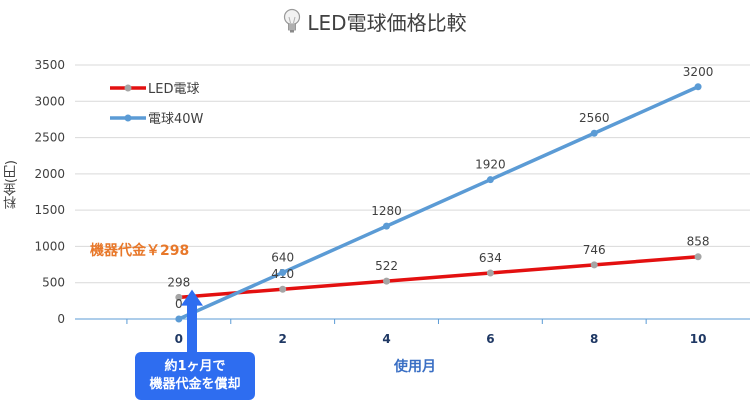 The height and width of the screenshot is (420, 750). I want to click on series-bulb-data-label: 640, so click(282, 258).